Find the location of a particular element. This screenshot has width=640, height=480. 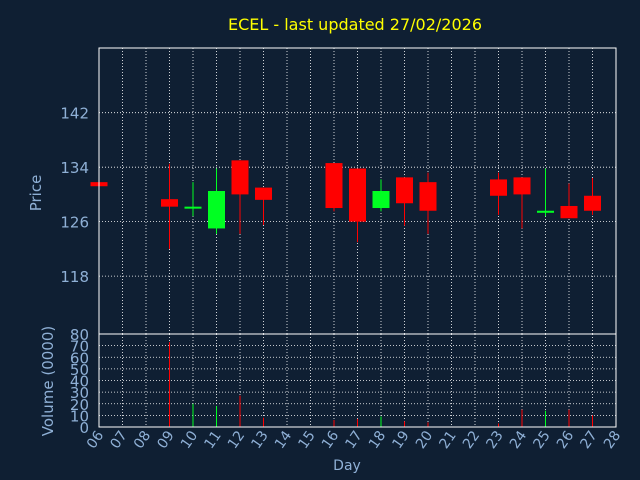

price-tick-labels: 118 126 134 142 is located at coordinates (74, 195).